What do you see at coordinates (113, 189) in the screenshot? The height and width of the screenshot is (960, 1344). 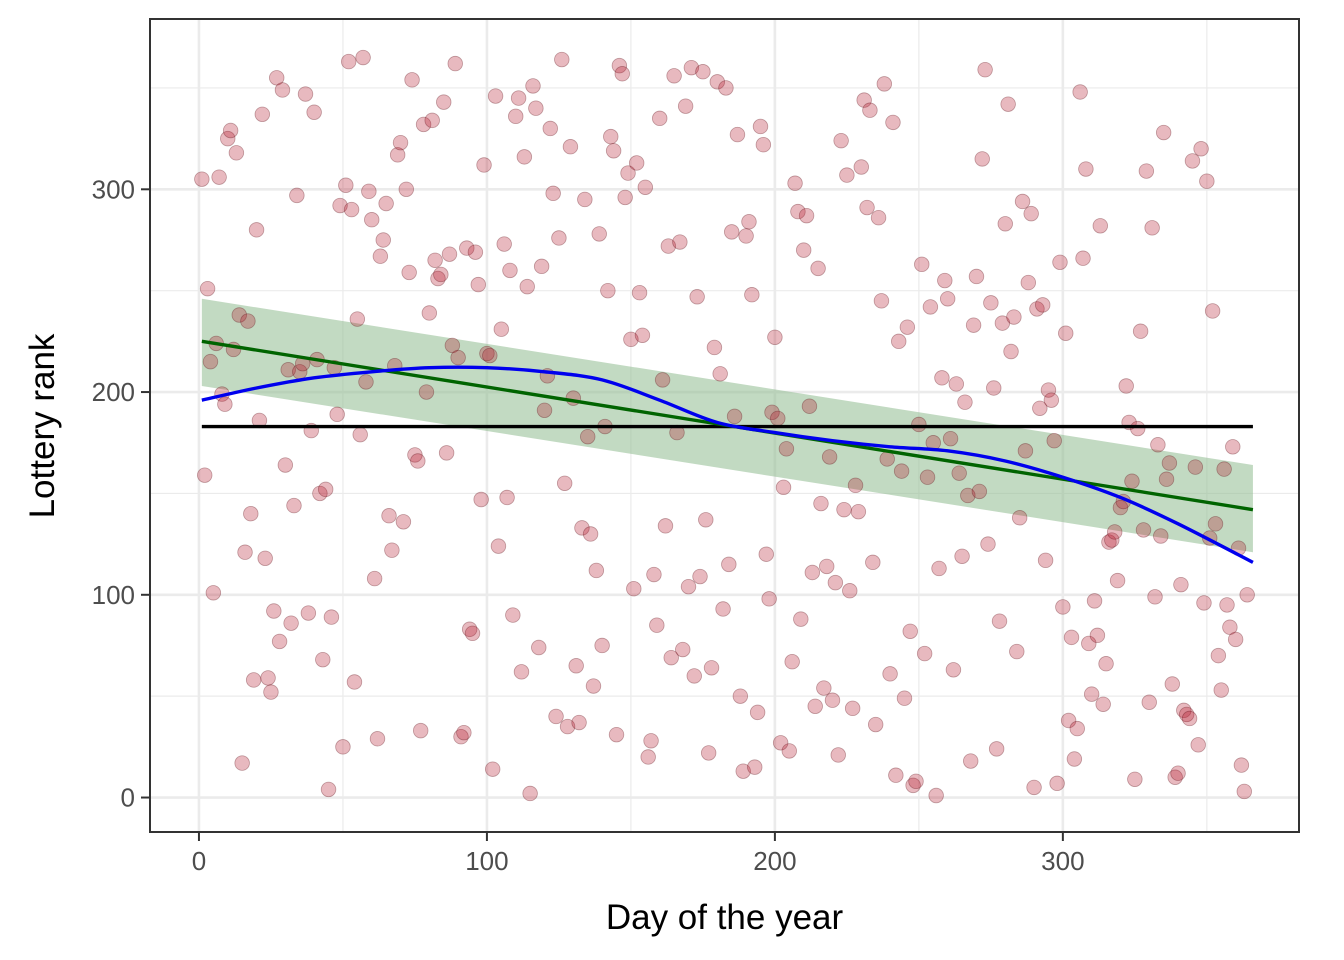 I see `y-tick-label: 300` at bounding box center [113, 189].